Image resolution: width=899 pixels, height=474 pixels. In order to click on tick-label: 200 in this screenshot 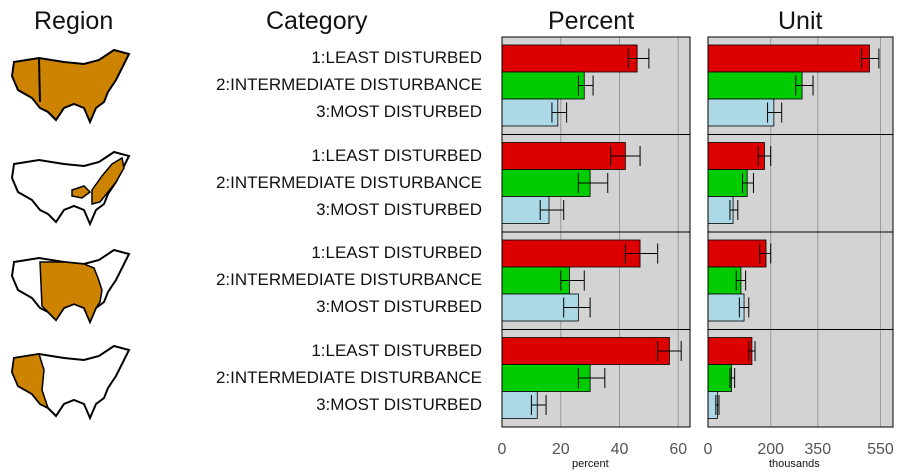, I will do `click(770, 449)`.